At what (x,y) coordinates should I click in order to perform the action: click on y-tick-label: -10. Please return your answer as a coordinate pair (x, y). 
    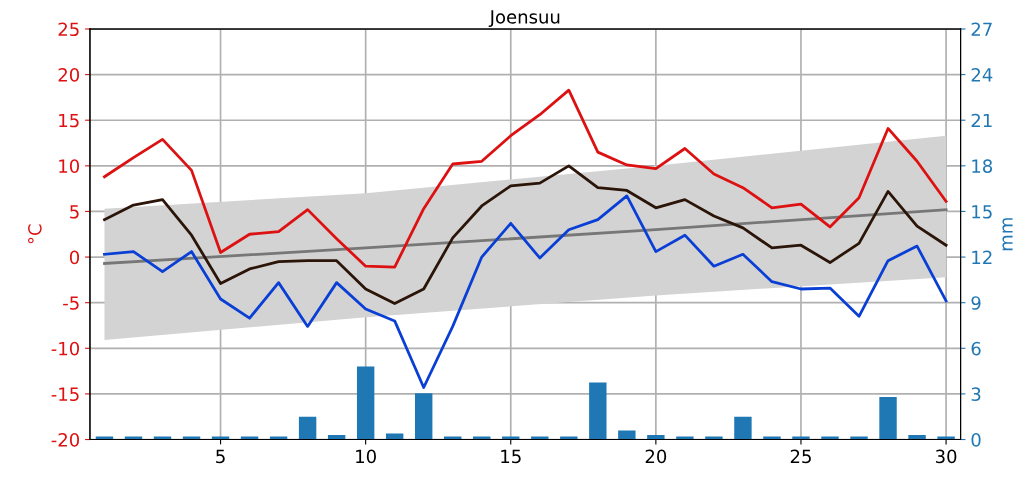
    Looking at the image, I should click on (65, 348).